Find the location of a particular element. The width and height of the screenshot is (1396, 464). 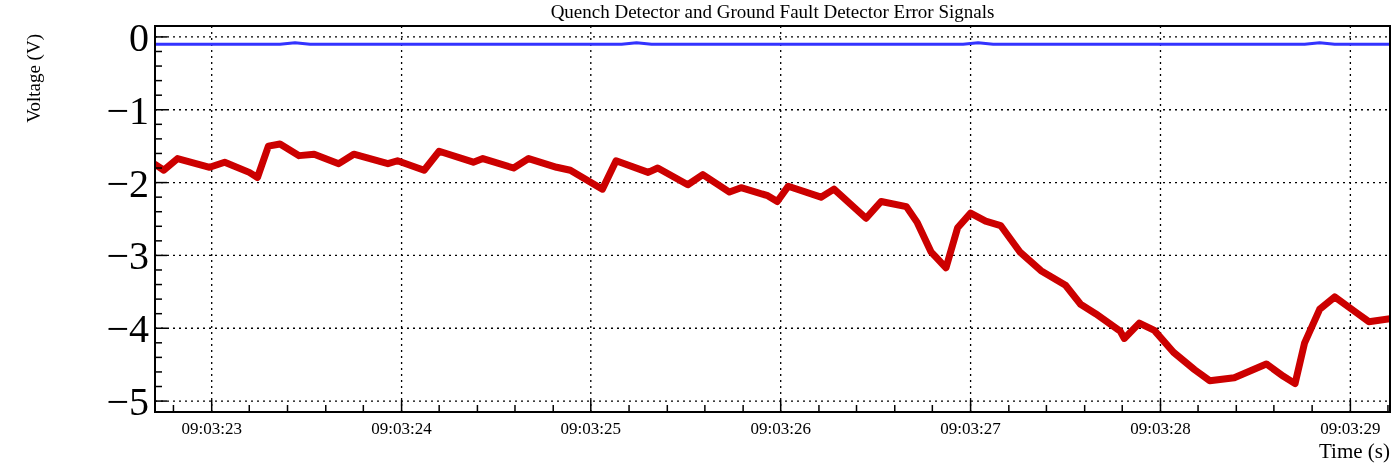

x-axis-title: Time (s) is located at coordinates (1354, 451).